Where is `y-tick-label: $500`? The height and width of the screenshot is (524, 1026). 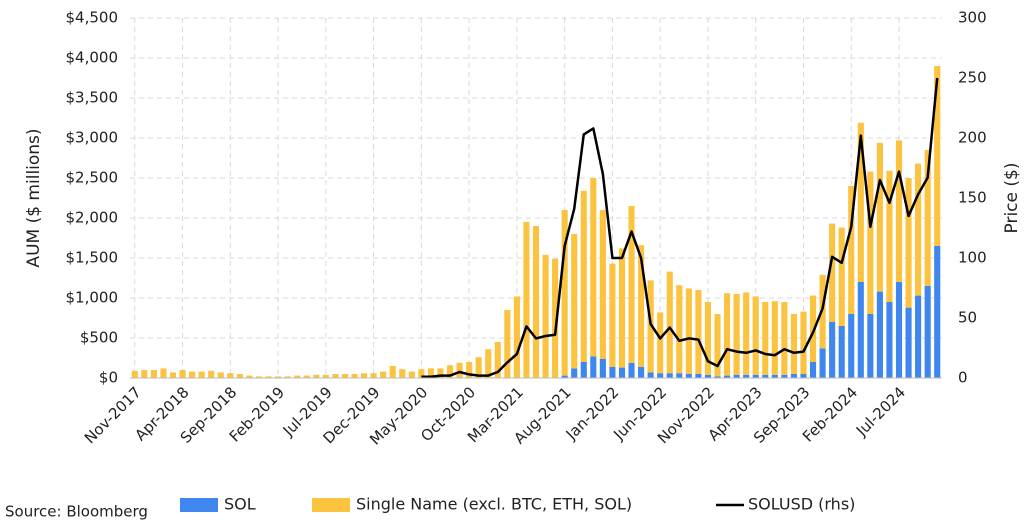 y-tick-label: $500 is located at coordinates (99, 338).